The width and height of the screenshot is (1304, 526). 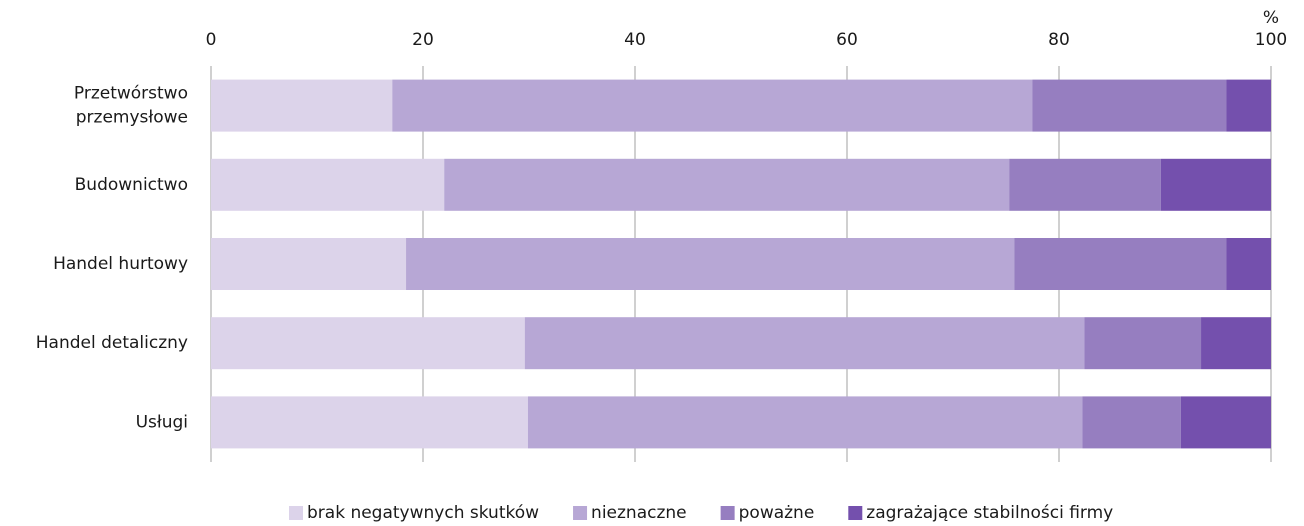 What do you see at coordinates (635, 40) in the screenshot?
I see `x-tick-label: 40` at bounding box center [635, 40].